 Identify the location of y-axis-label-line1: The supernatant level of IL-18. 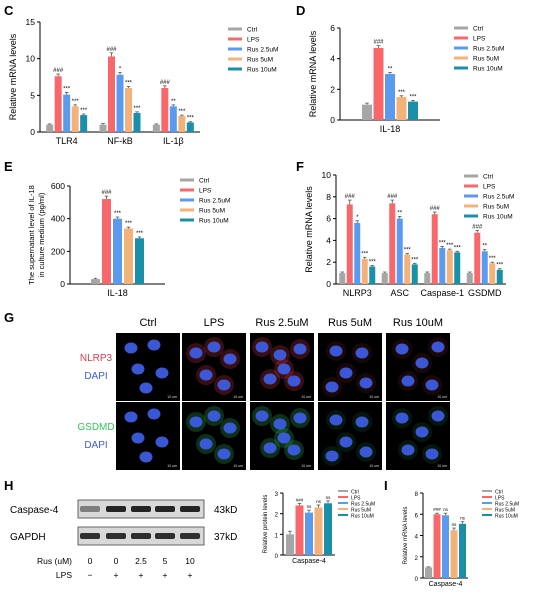
(31, 235).